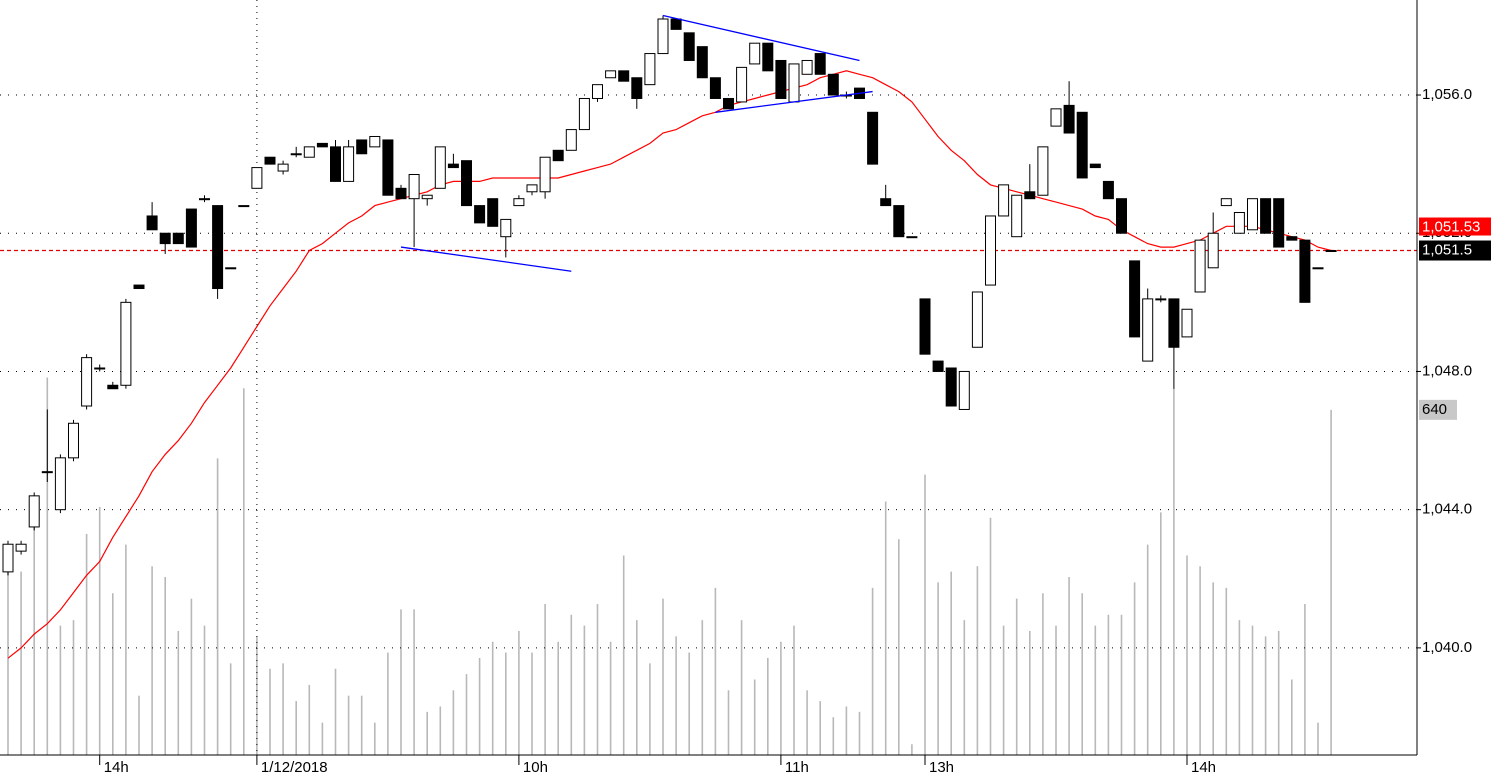 The width and height of the screenshot is (1491, 780). Describe the element at coordinates (1451, 226) in the screenshot. I see `ma-label: 1,051.53` at that location.